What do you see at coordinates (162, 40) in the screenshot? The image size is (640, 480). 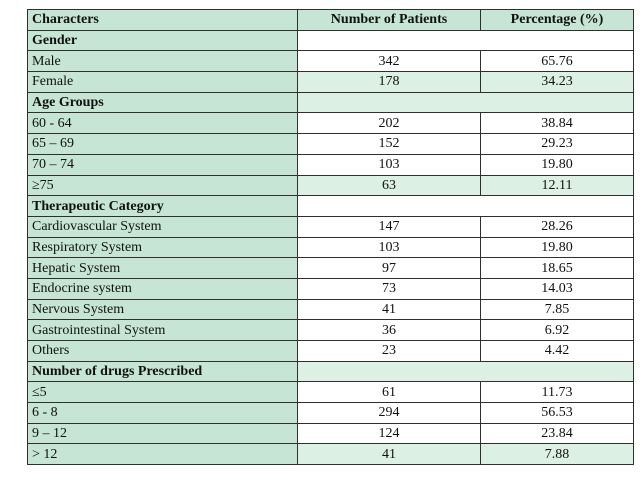 I see `section-title: Gender` at bounding box center [162, 40].